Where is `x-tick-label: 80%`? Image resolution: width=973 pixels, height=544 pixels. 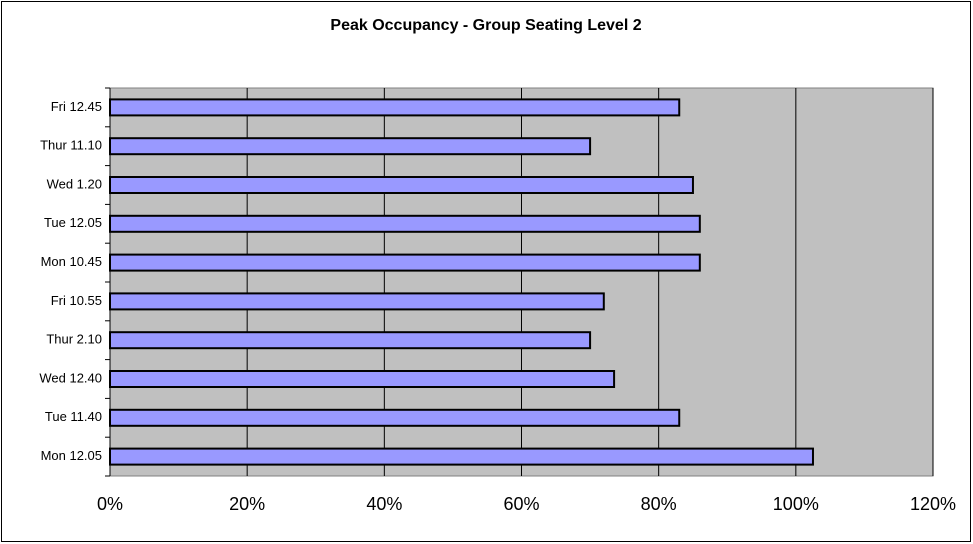
x-tick-label: 80% is located at coordinates (659, 504).